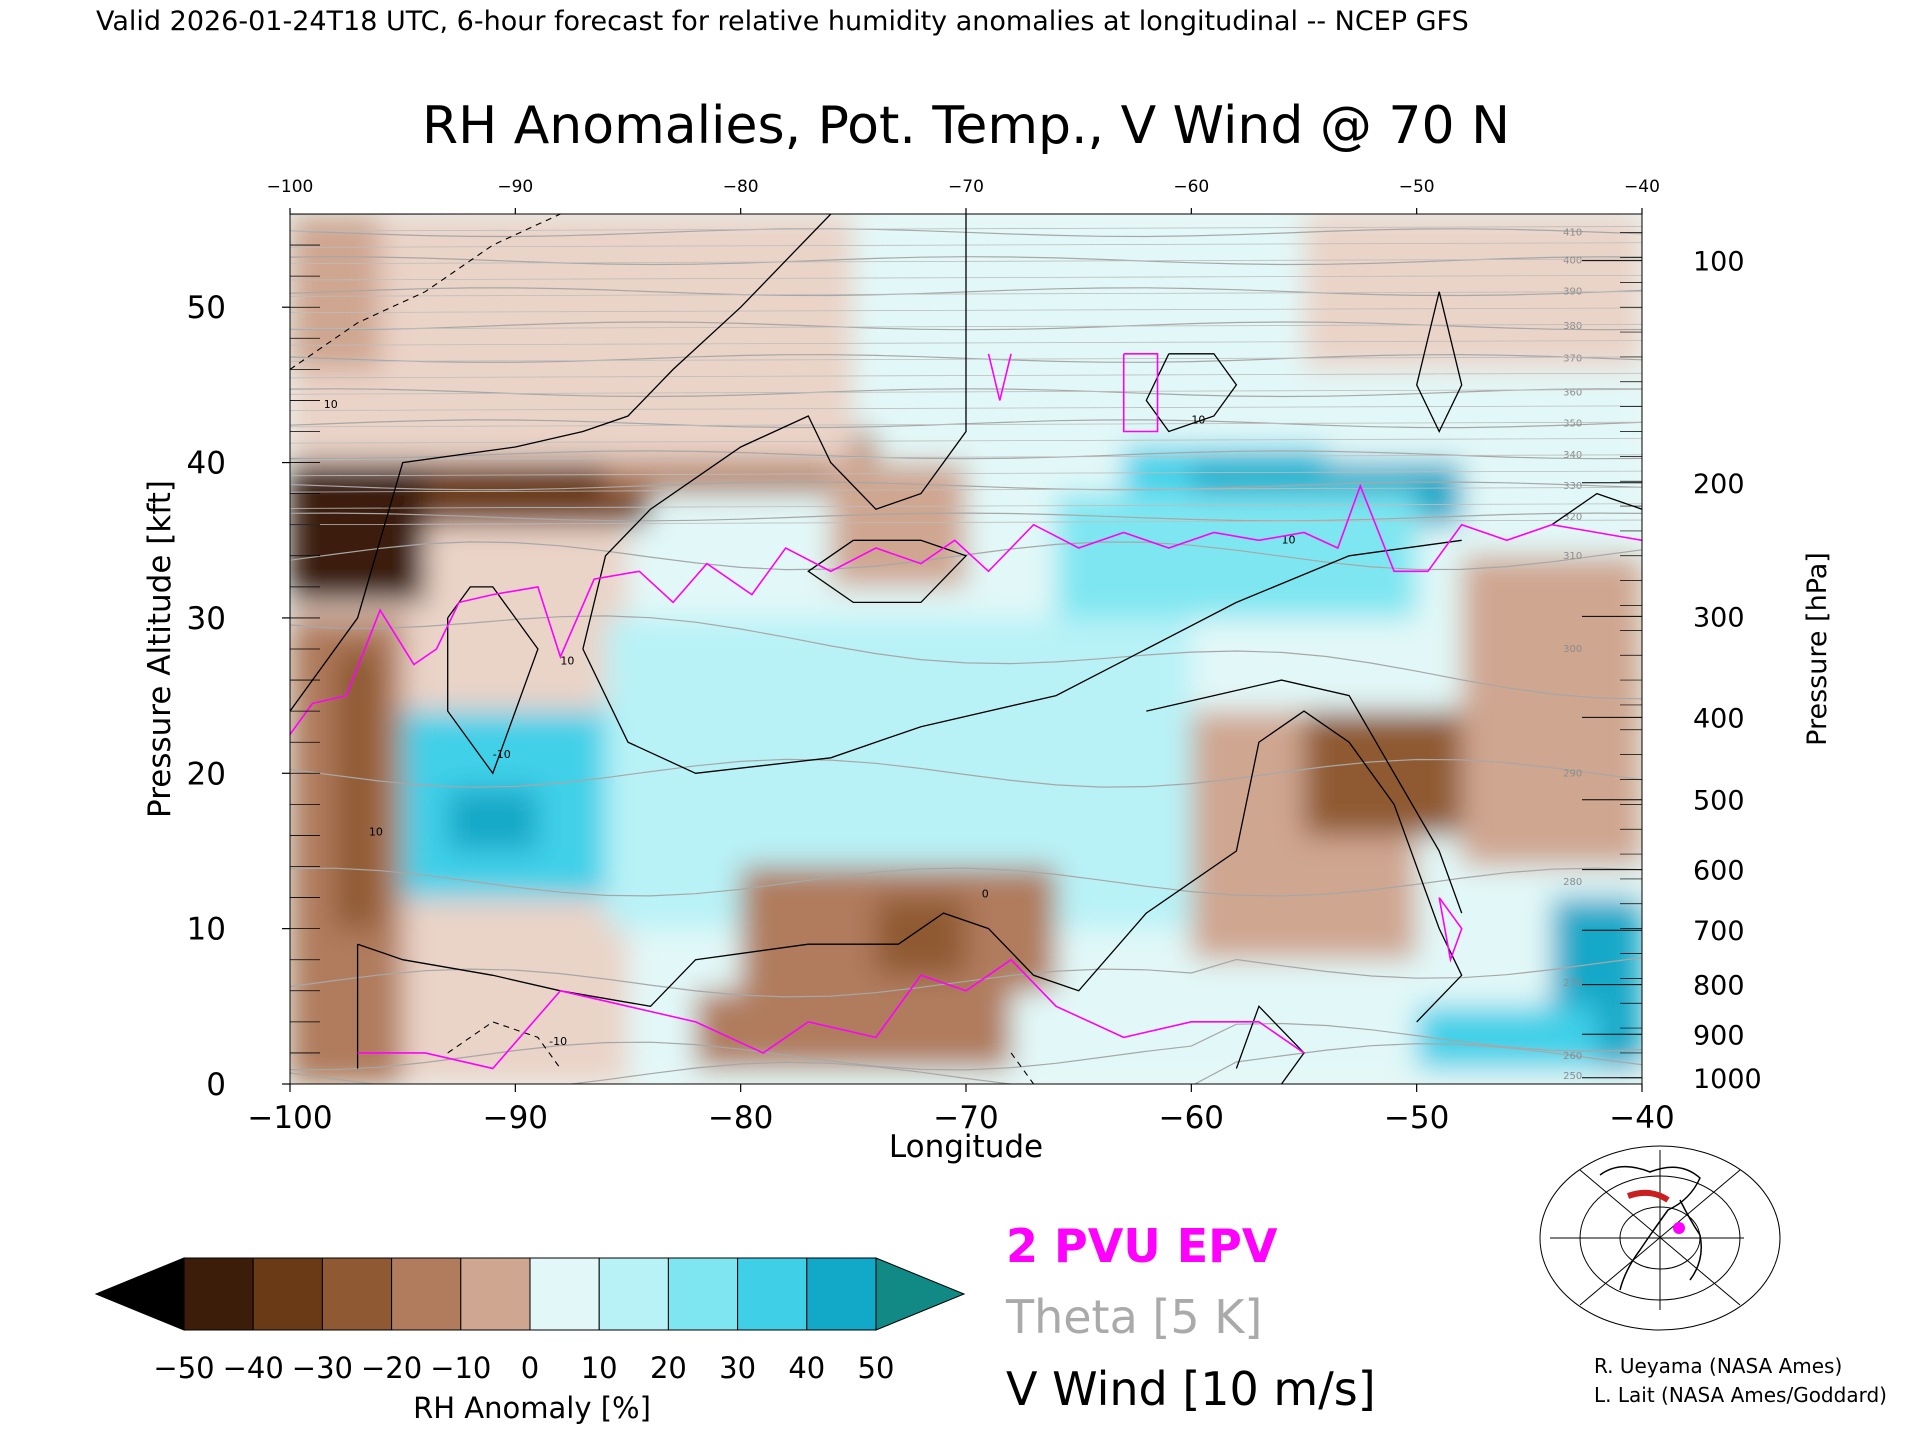 The height and width of the screenshot is (1440, 1920). I want to click on theta-label-310: 310, so click(1572, 556).